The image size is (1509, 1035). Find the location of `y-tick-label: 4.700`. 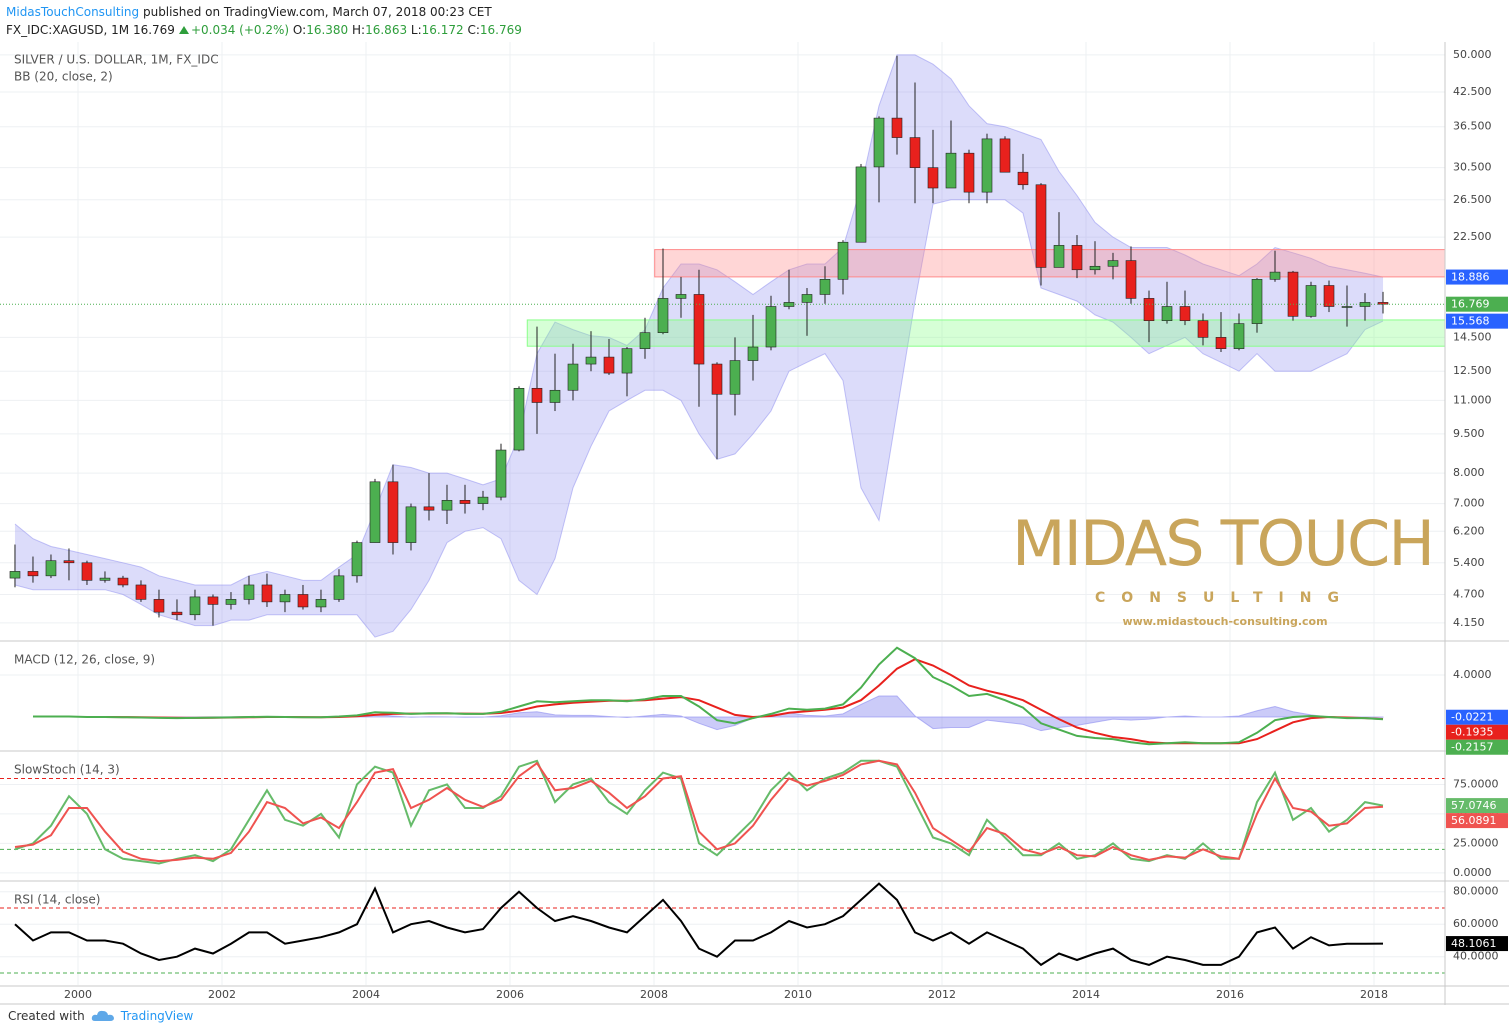

y-tick-label: 4.700 is located at coordinates (1469, 593).